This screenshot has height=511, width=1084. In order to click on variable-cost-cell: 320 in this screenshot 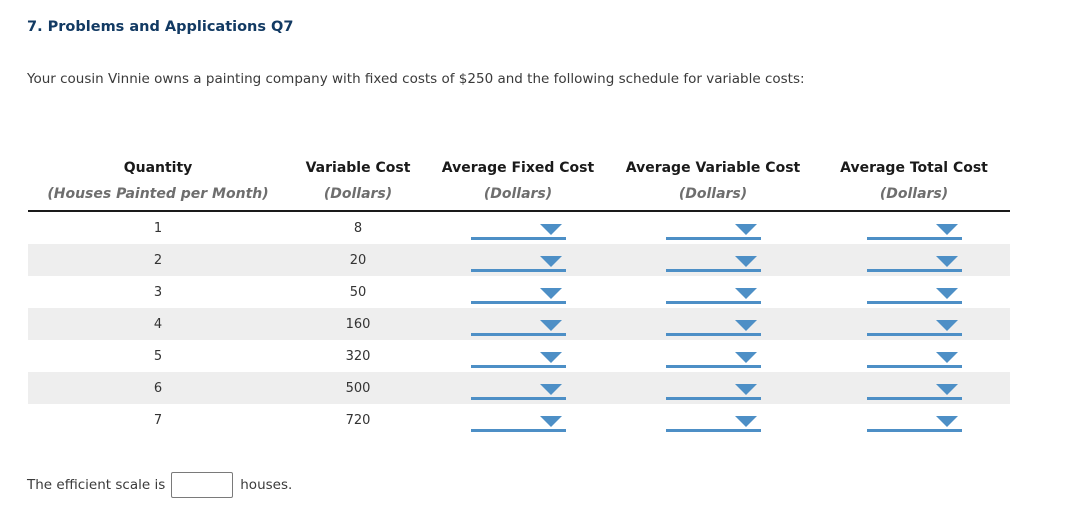, I will do `click(358, 356)`.